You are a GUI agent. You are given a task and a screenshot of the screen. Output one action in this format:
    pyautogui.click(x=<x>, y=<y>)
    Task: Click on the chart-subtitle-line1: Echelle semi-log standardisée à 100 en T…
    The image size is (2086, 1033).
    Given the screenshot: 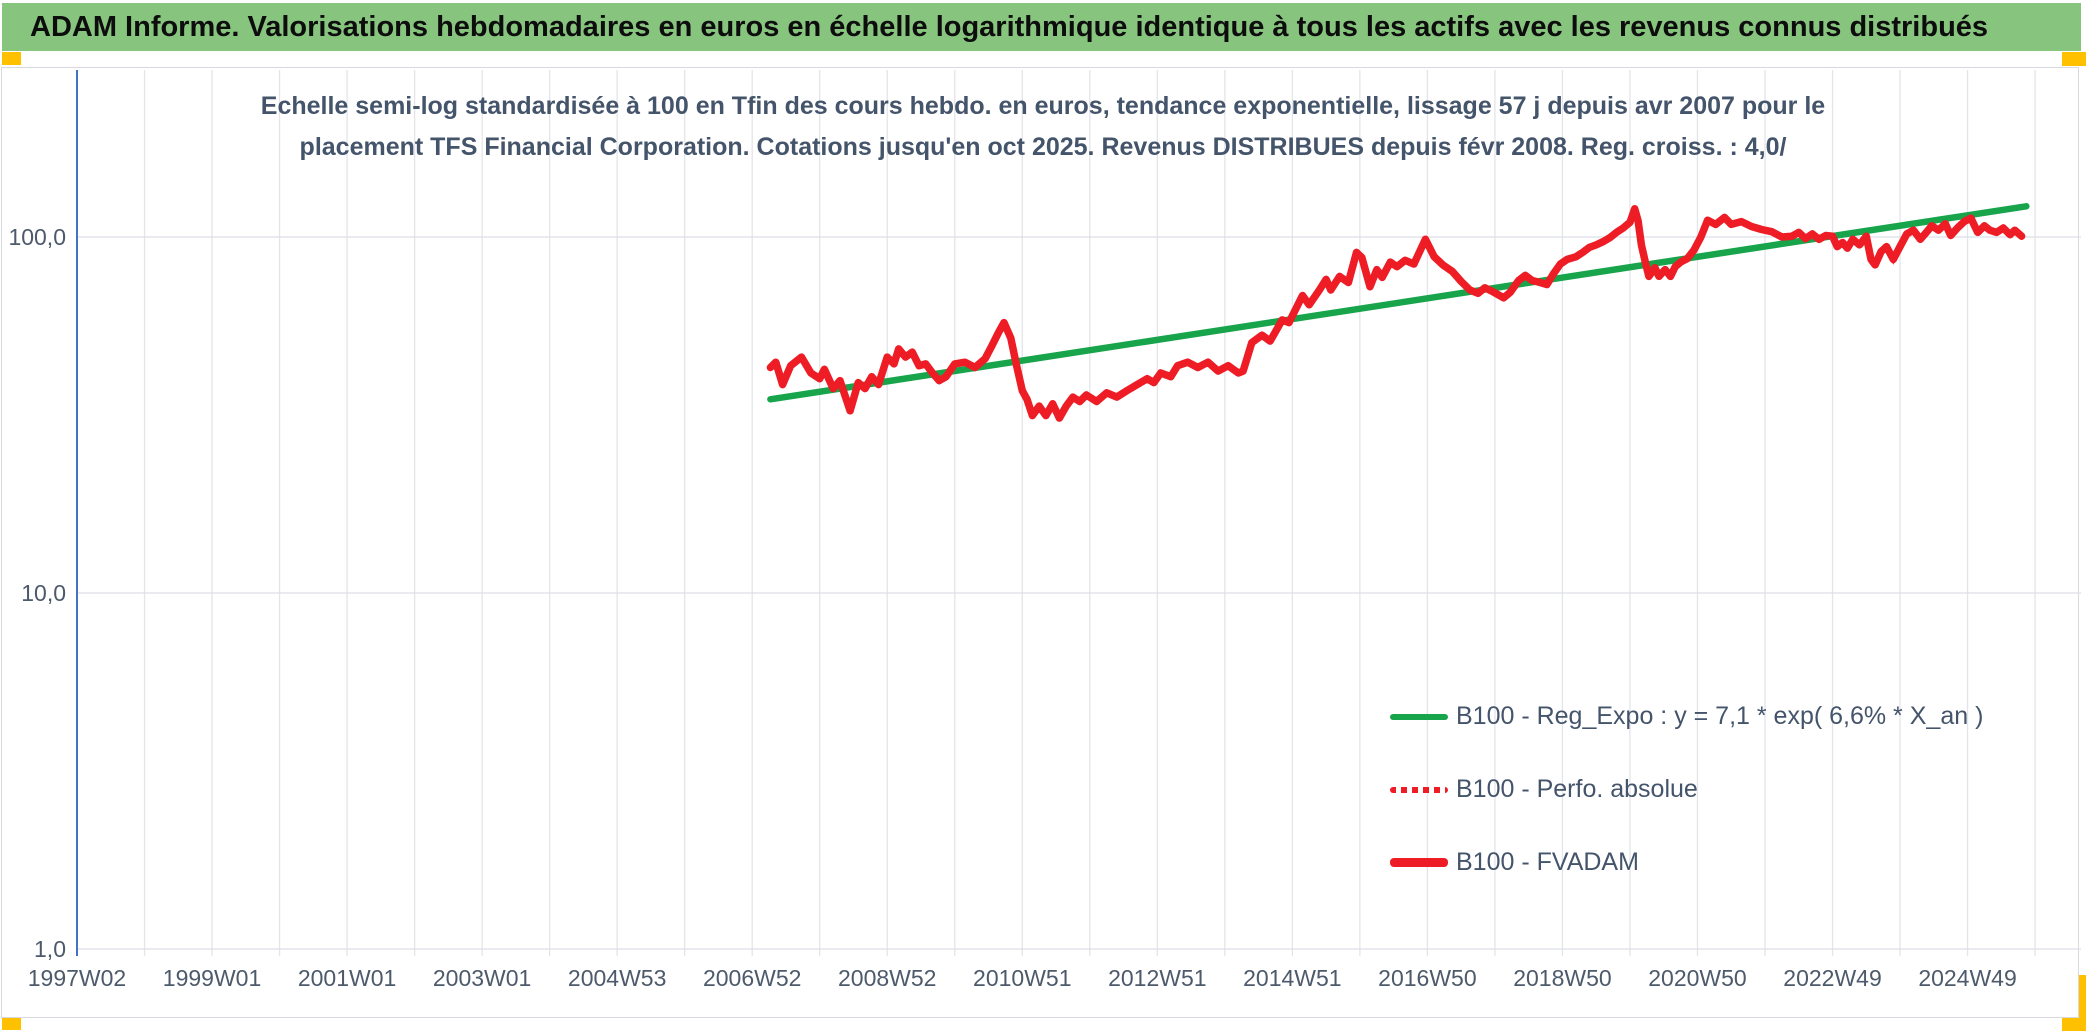 What is the action you would take?
    pyautogui.click(x=1043, y=106)
    